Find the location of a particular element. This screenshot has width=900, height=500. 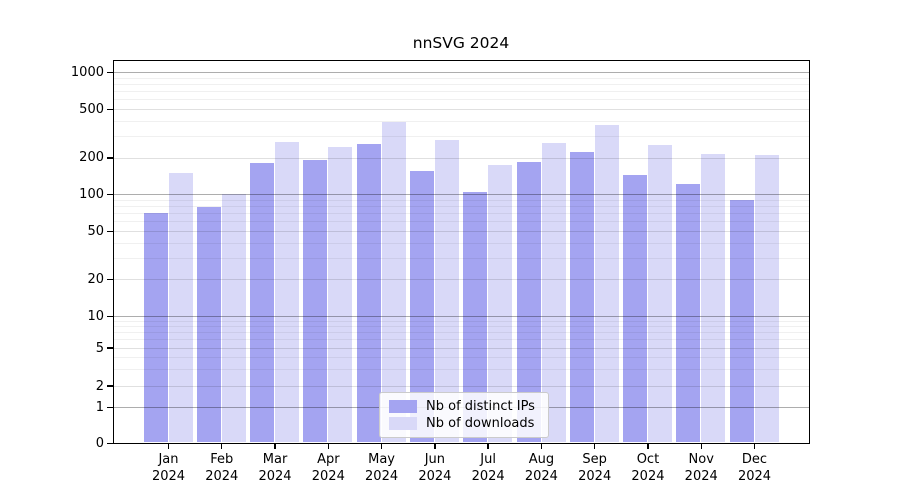

x-tick-label-oct: Oct 2024 is located at coordinates (648, 468).